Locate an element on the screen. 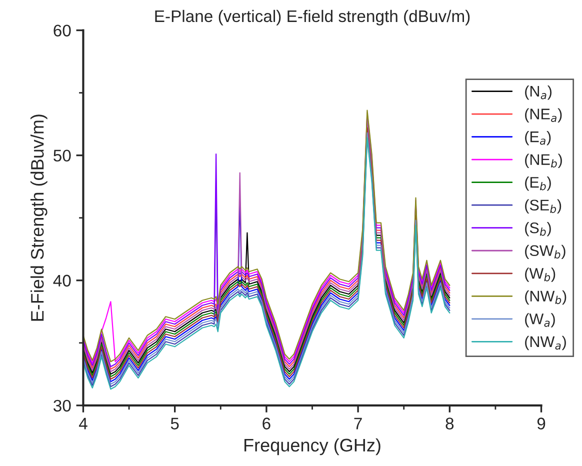 The image size is (582, 466). legend-label: (NE$_{b}$) is located at coordinates (543, 161).